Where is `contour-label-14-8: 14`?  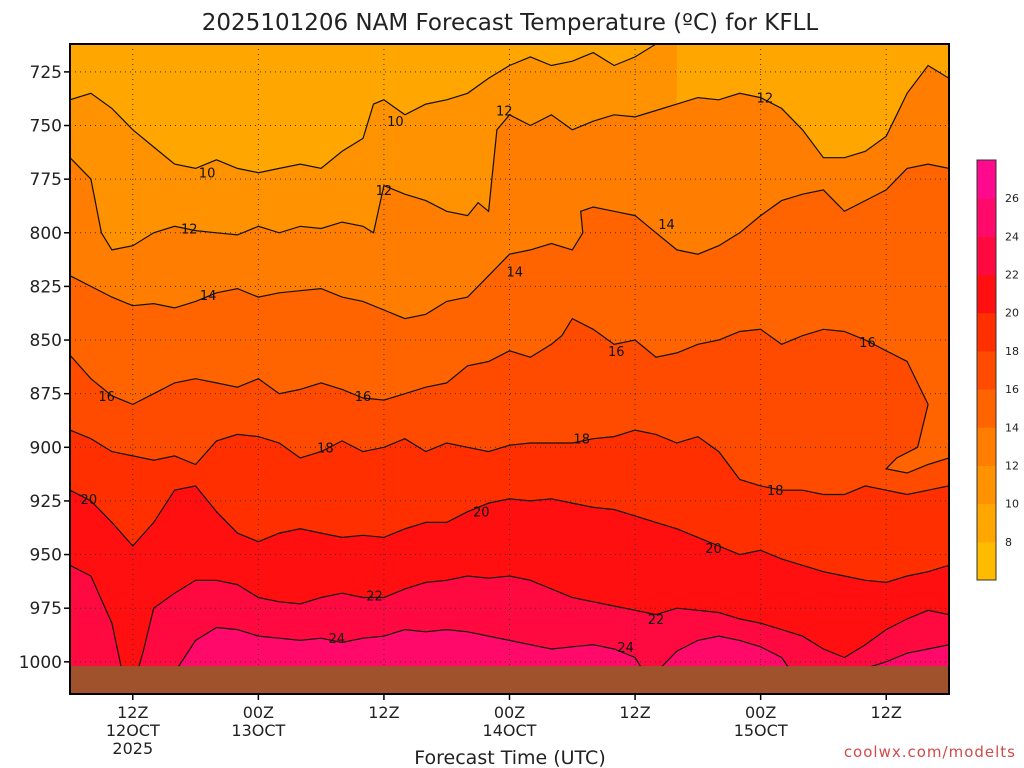
contour-label-14-8: 14 is located at coordinates (666, 225).